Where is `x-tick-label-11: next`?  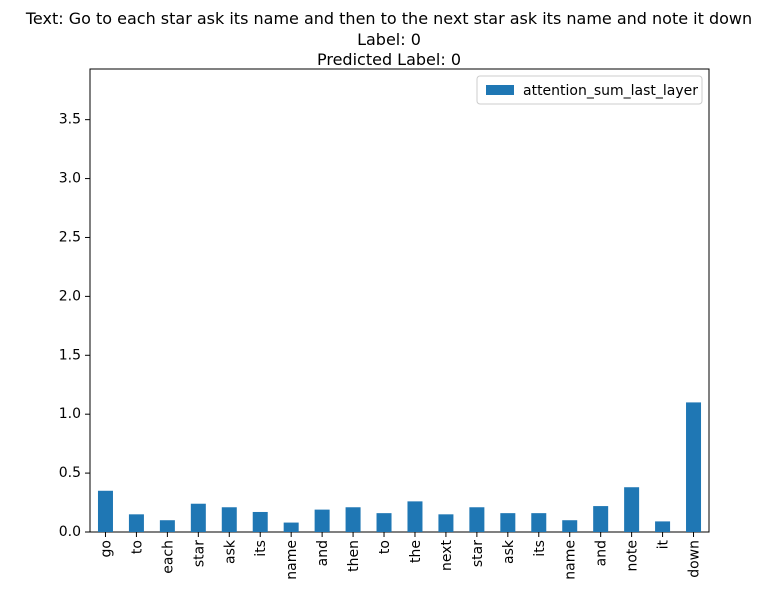 x-tick-label-11: next is located at coordinates (447, 555).